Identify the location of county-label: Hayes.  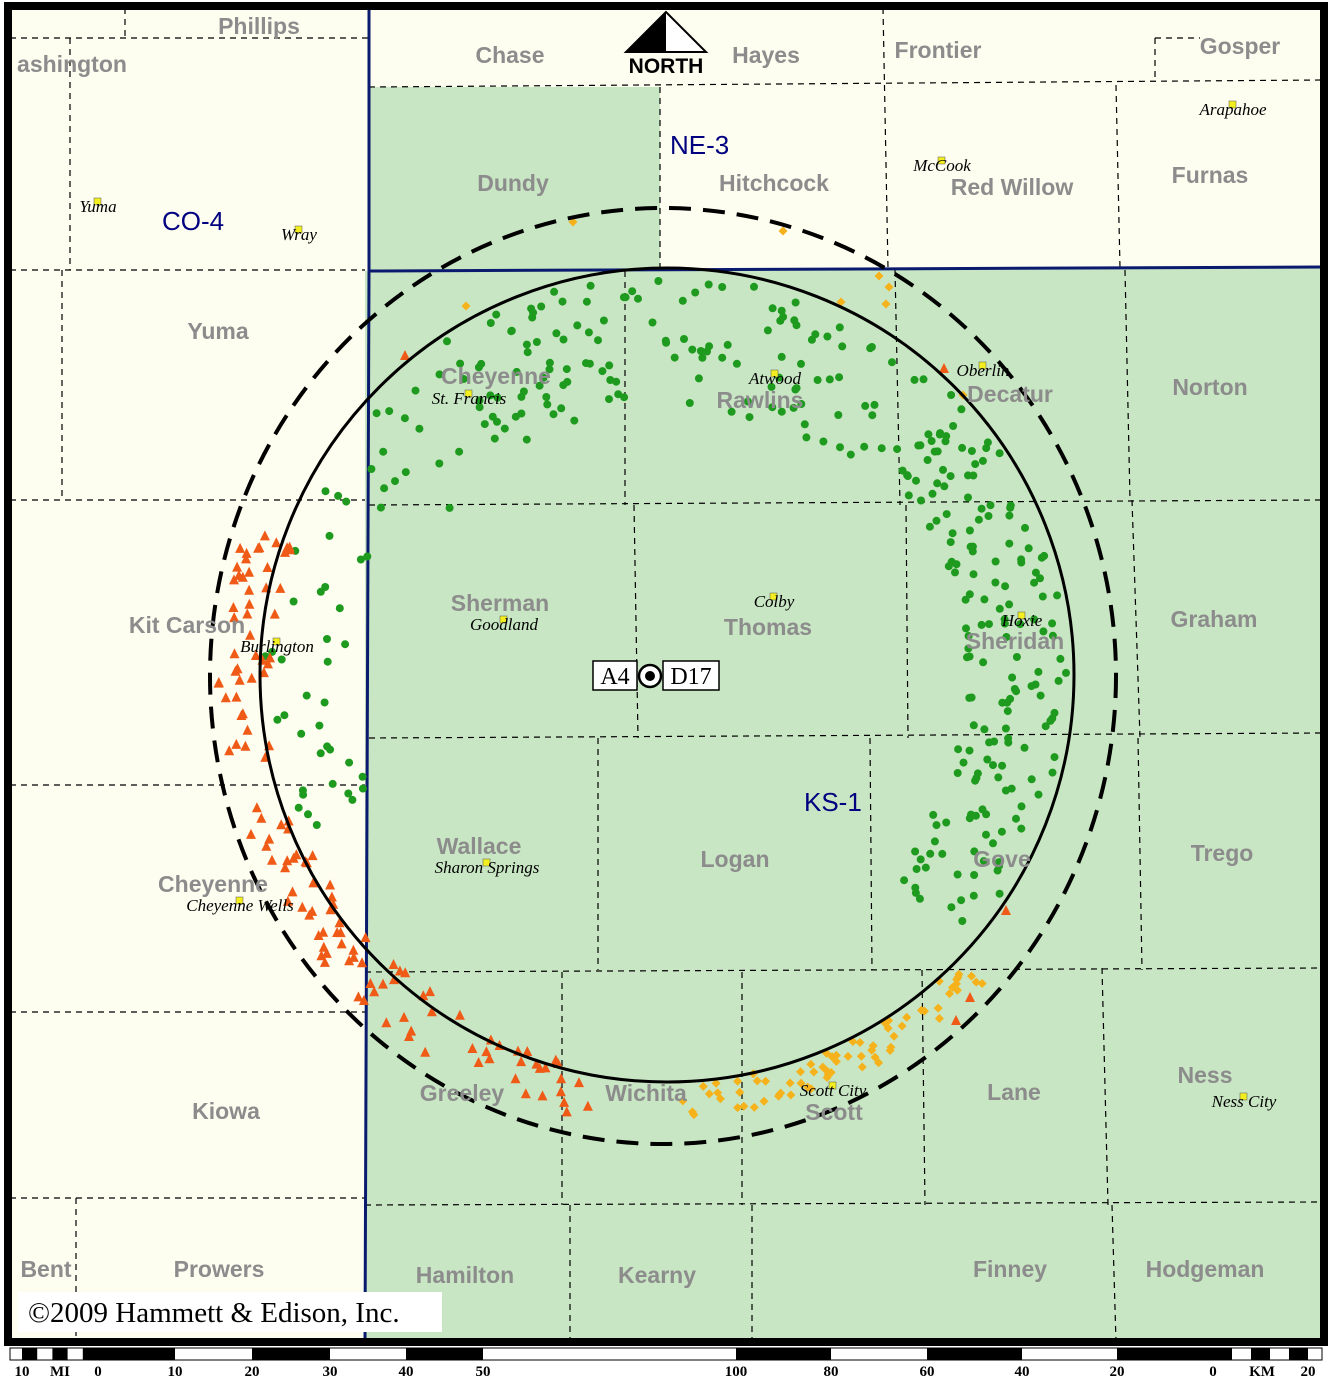
(766, 55).